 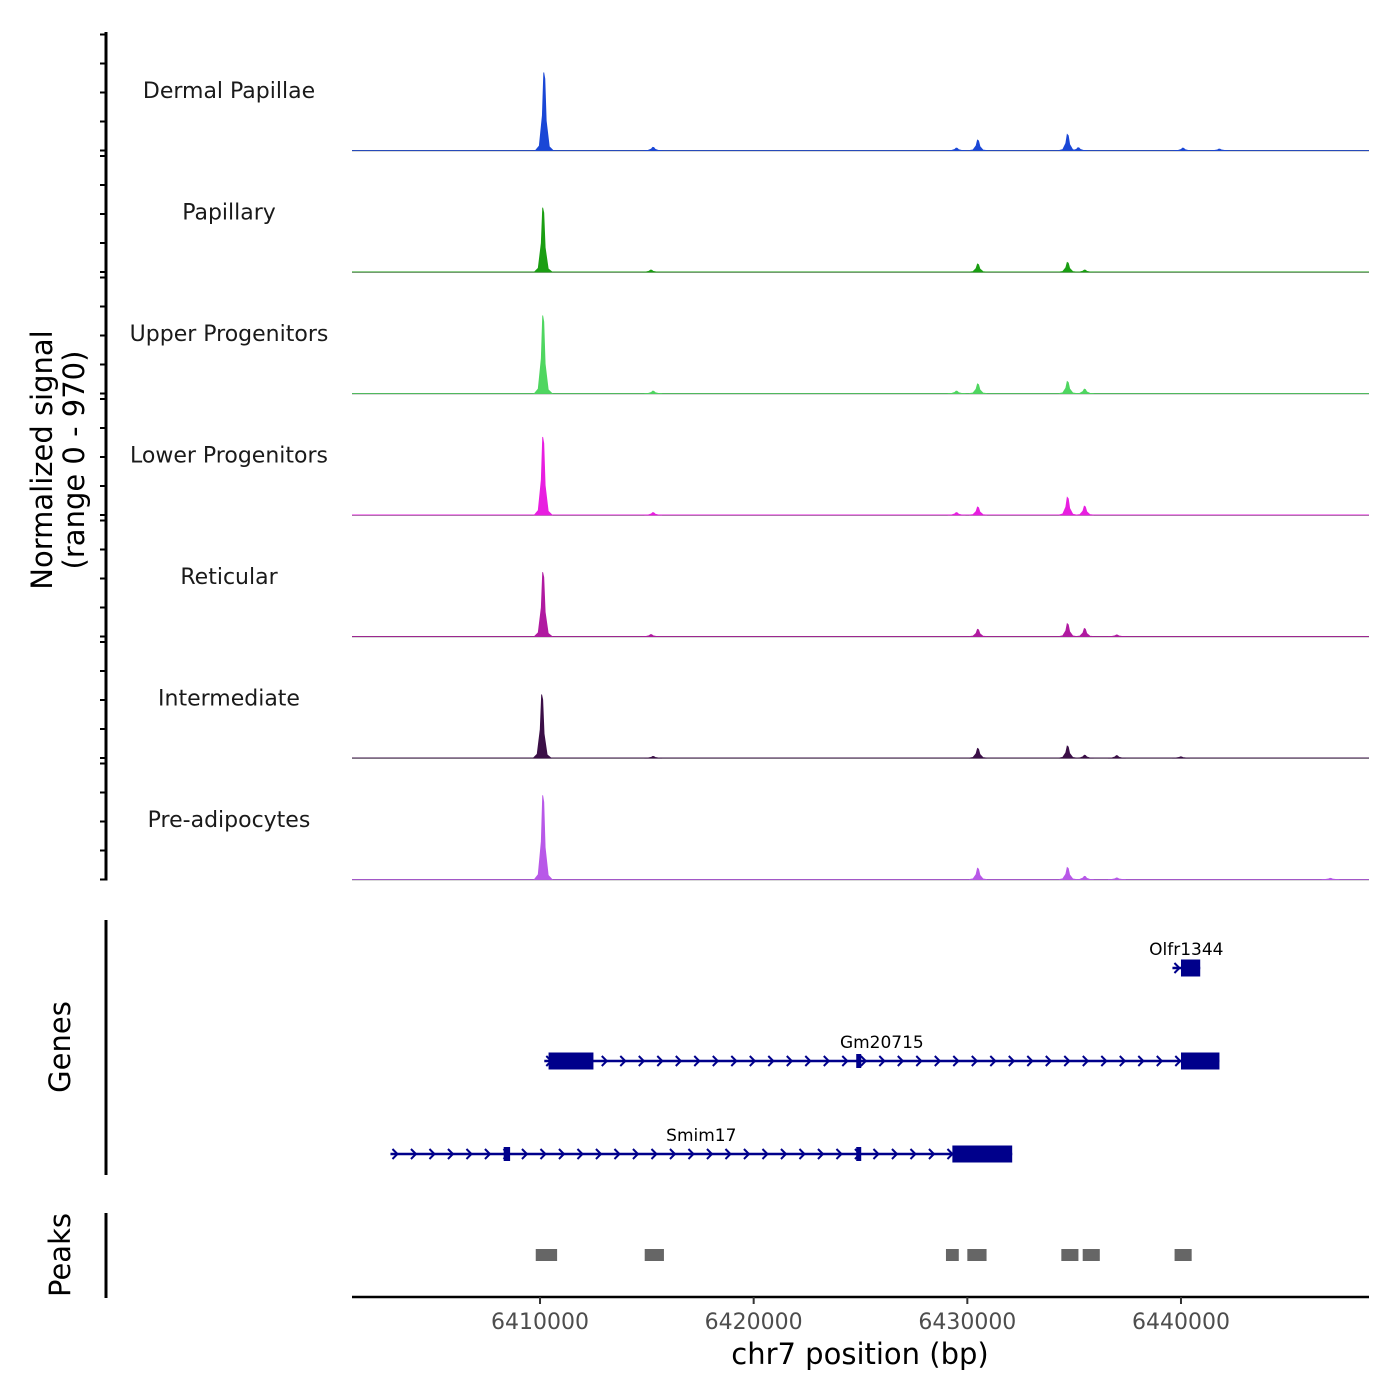 I want to click on x-tick-label: 6430000, so click(x=967, y=1322).